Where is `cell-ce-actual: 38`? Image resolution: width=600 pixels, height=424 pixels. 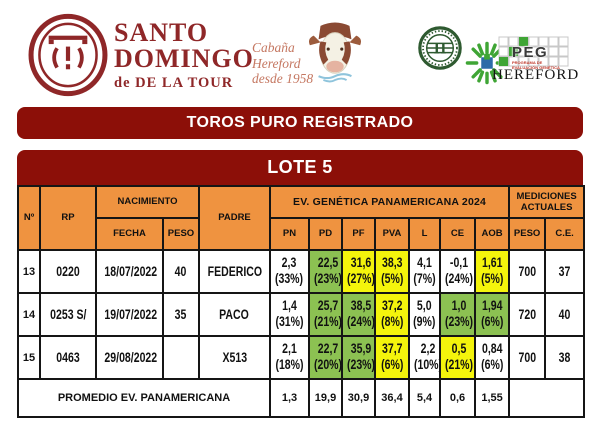 cell-ce-actual: 38 is located at coordinates (565, 357).